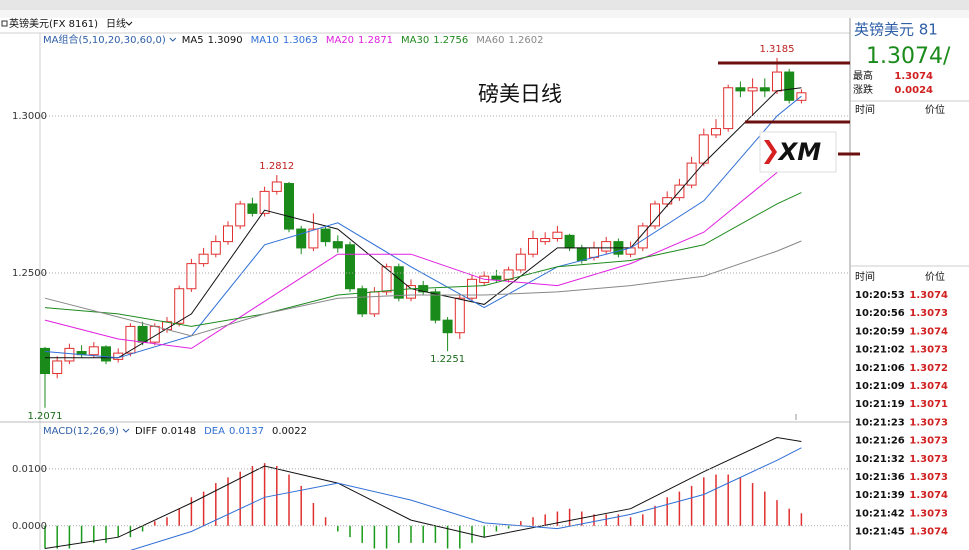 The height and width of the screenshot is (550, 969). What do you see at coordinates (928, 404) in the screenshot?
I see `tick-price: 1.3071` at bounding box center [928, 404].